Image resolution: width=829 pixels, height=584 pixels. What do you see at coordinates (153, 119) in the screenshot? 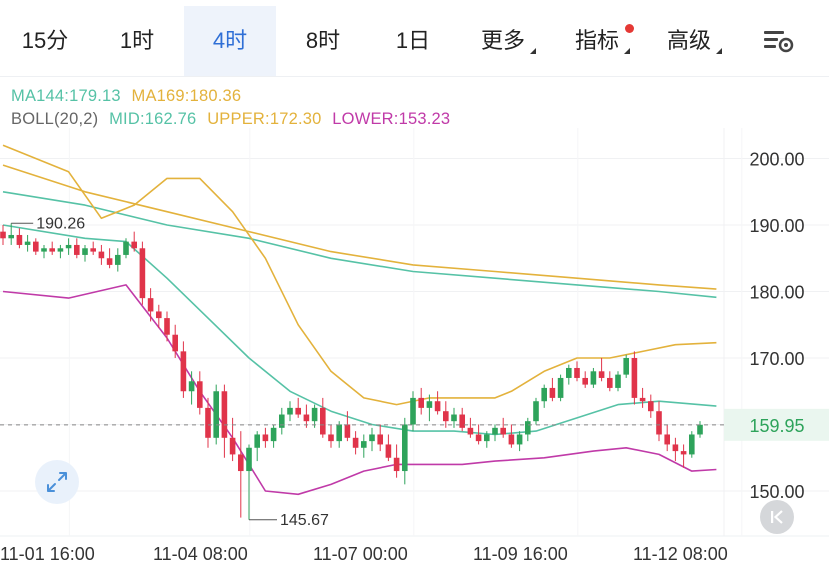
I see `legend-mid: MID:162.76` at bounding box center [153, 119].